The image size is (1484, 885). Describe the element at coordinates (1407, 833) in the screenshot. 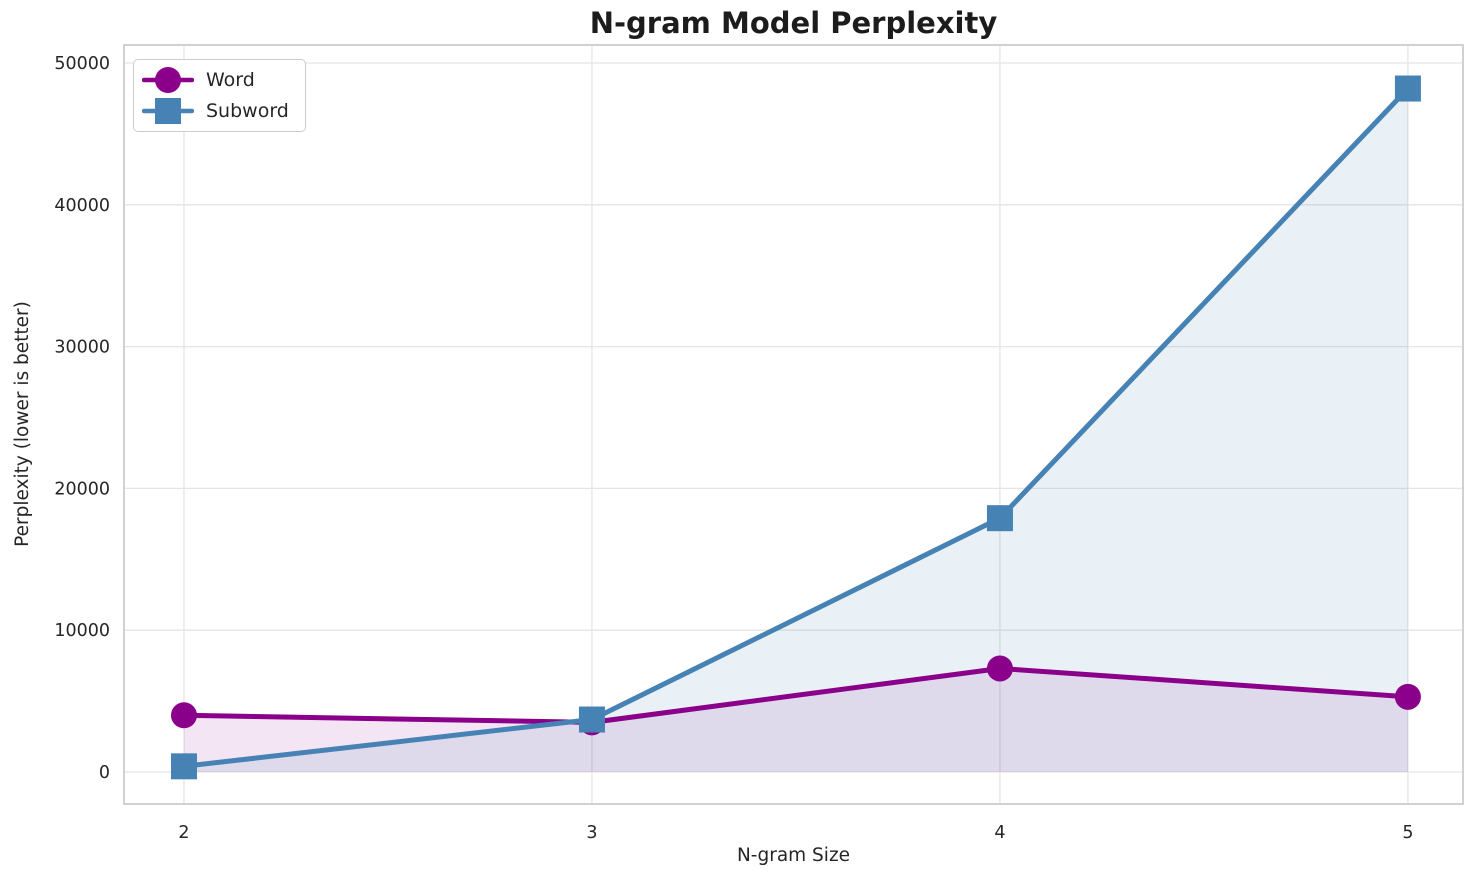

I see `x-tick-label: 5` at that location.